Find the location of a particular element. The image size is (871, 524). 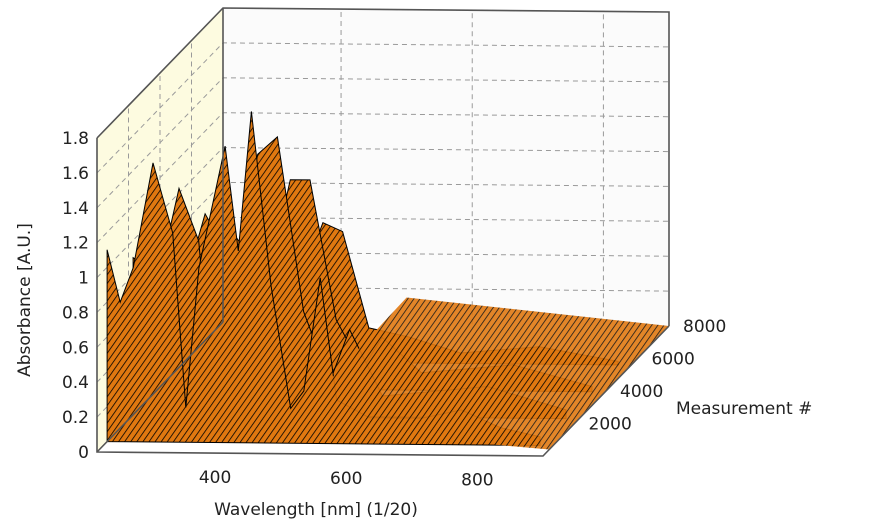

z-tick-label: 2000 is located at coordinates (610, 425).